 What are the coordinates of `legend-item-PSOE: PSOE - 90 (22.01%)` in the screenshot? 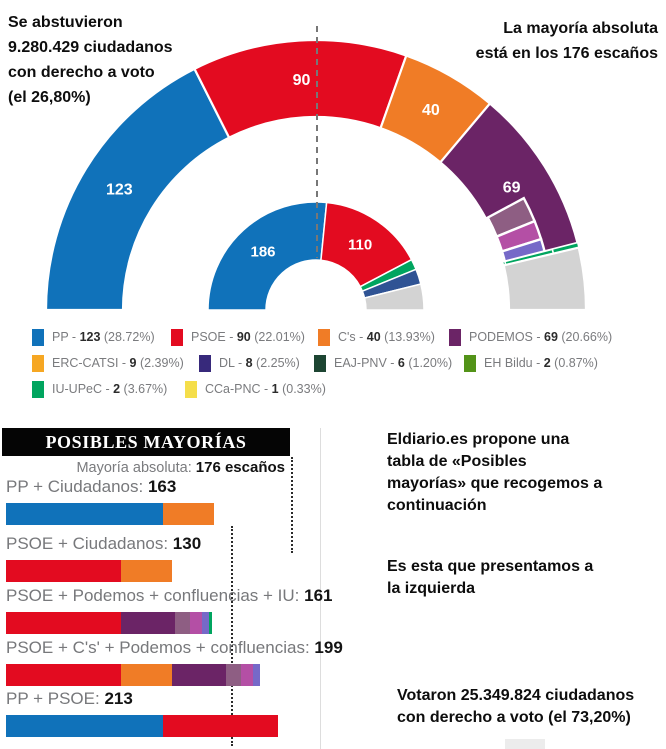 It's located at (238, 337).